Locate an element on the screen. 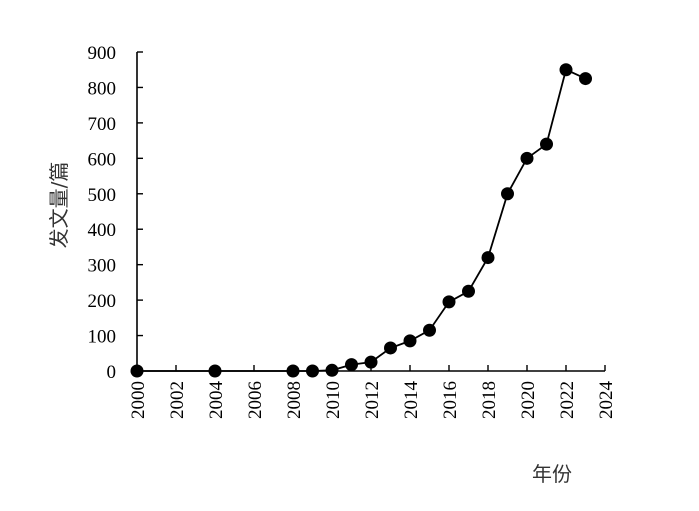  x-axis-title: 年份 is located at coordinates (552, 474).